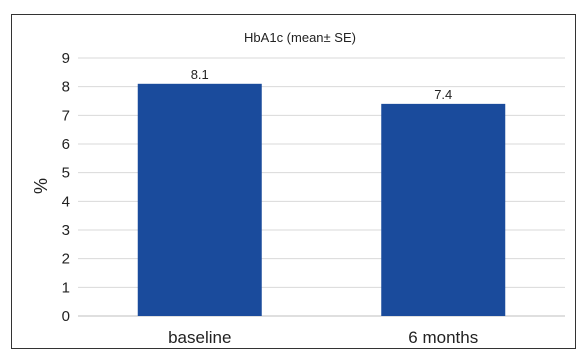  What do you see at coordinates (66, 316) in the screenshot?
I see `y-tick-label-0: 0` at bounding box center [66, 316].